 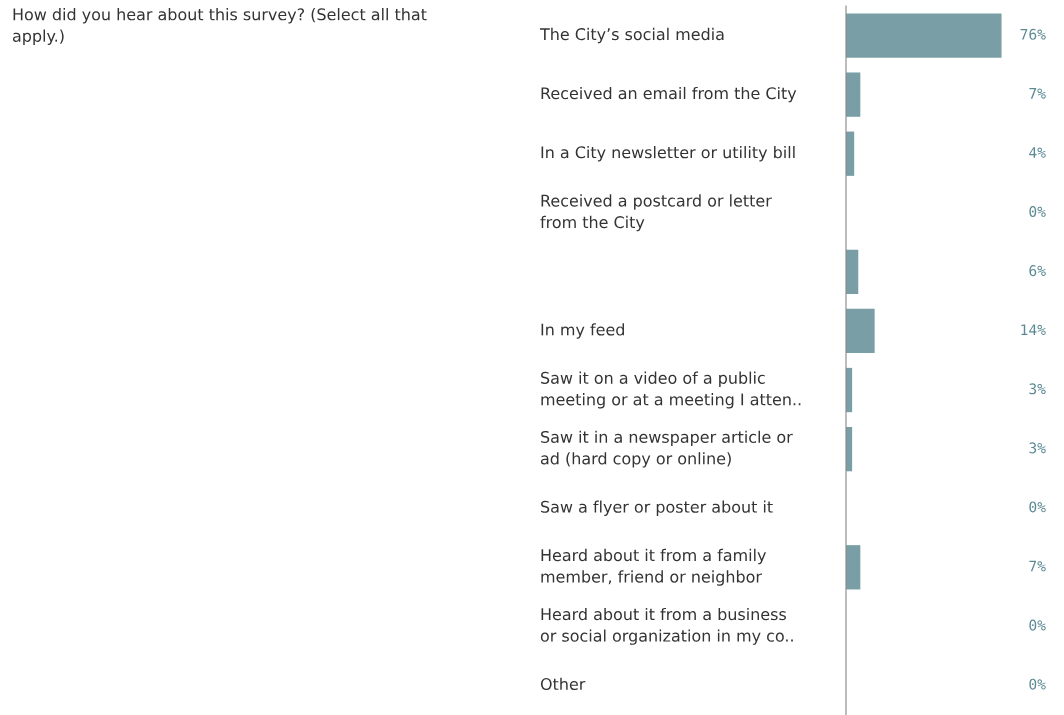 What do you see at coordinates (1037, 271) in the screenshot?
I see `data-label: 6%` at bounding box center [1037, 271].